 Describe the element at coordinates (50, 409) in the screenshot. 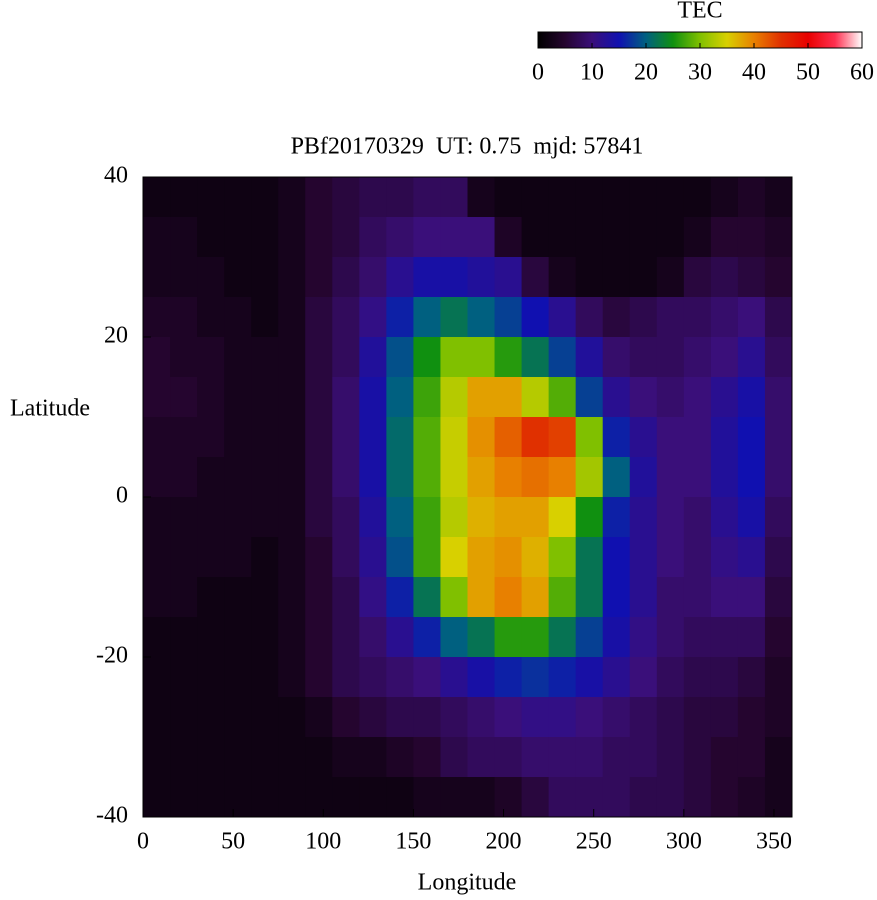

I see `y-axis-label: Latitude` at that location.